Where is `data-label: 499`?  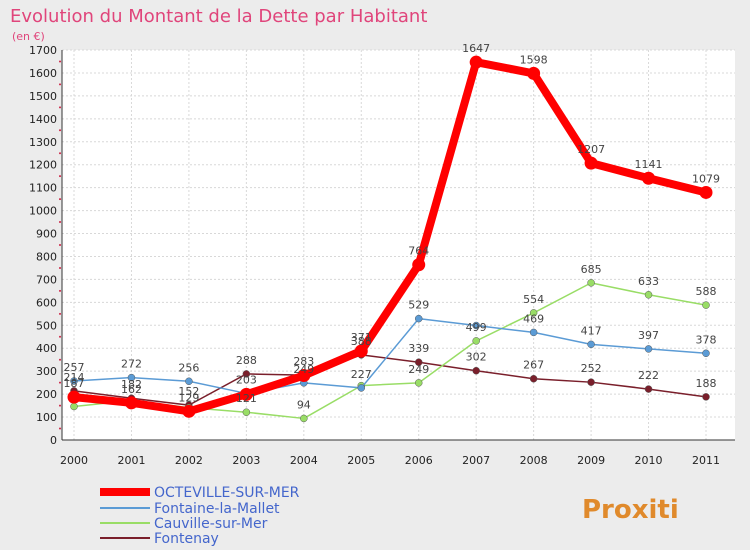
data-label: 499 is located at coordinates (476, 327).